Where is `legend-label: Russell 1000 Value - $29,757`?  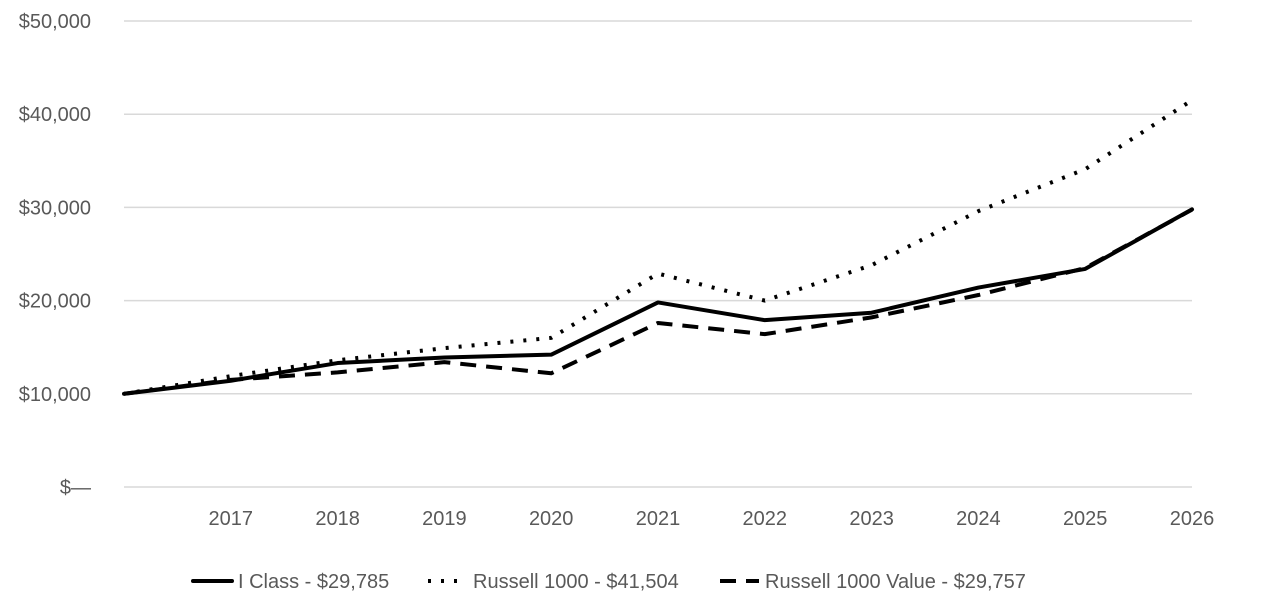
legend-label: Russell 1000 Value - $29,757 is located at coordinates (895, 582).